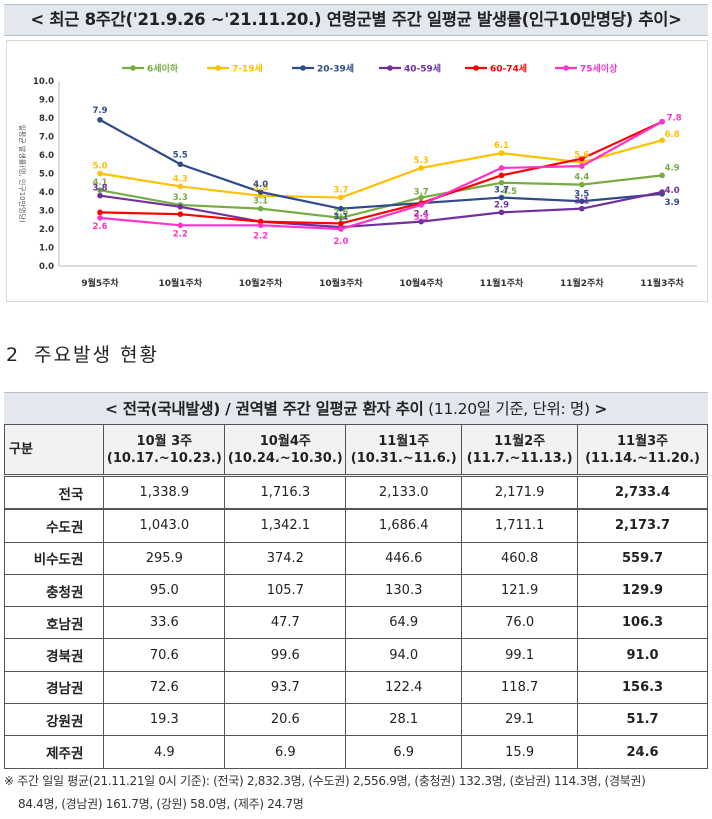 Image resolution: width=712 pixels, height=819 pixels. Describe the element at coordinates (164, 450) in the screenshot. I see `header-col: 10월 3주 (10.17.~10.23.)` at that location.